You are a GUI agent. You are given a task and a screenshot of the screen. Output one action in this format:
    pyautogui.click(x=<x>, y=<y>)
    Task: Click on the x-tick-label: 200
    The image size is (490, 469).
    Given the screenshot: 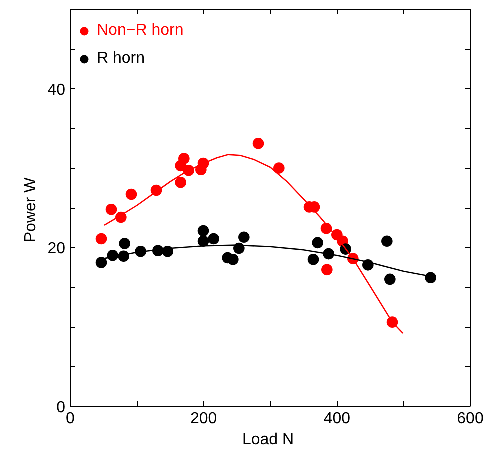 What is the action you would take?
    pyautogui.click(x=204, y=419)
    